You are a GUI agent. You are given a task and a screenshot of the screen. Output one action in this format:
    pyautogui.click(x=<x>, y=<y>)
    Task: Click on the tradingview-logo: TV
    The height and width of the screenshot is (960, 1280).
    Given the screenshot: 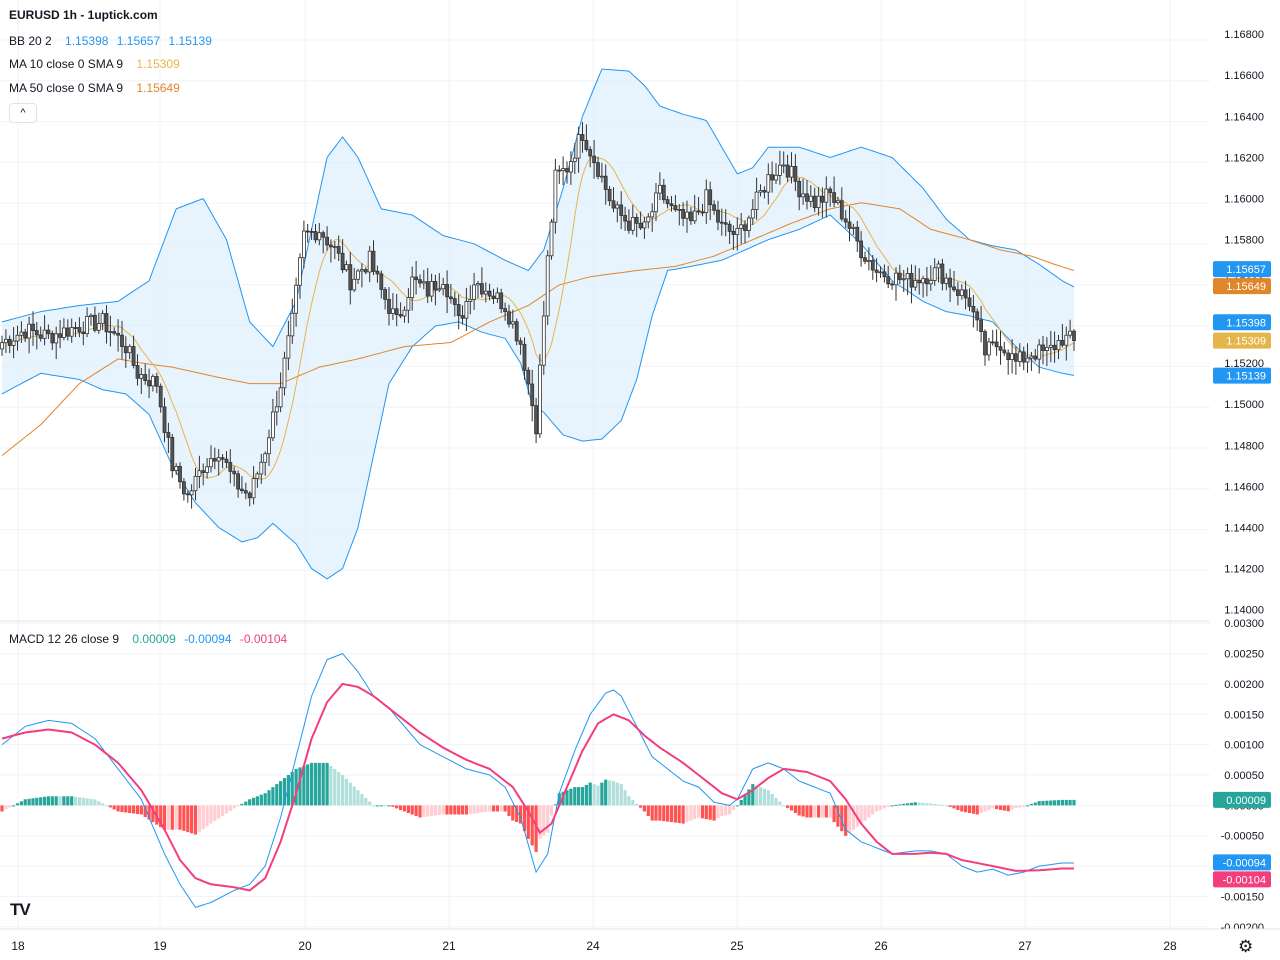 What is the action you would take?
    pyautogui.click(x=20, y=909)
    